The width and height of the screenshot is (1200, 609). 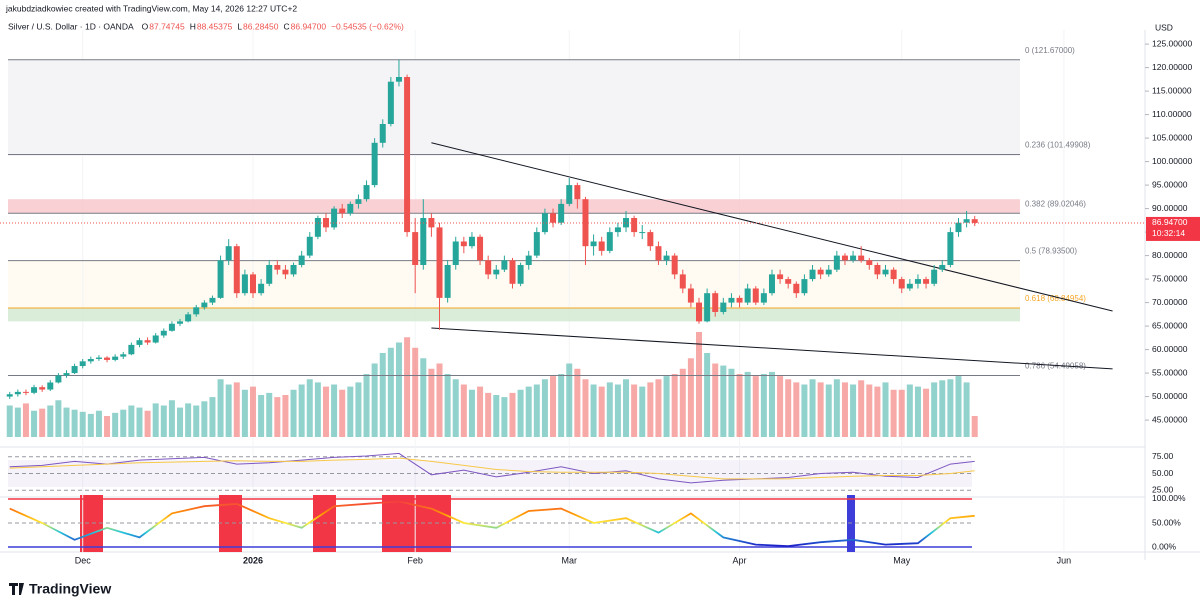 I want to click on legend-value: 87.74745, so click(x=167, y=26).